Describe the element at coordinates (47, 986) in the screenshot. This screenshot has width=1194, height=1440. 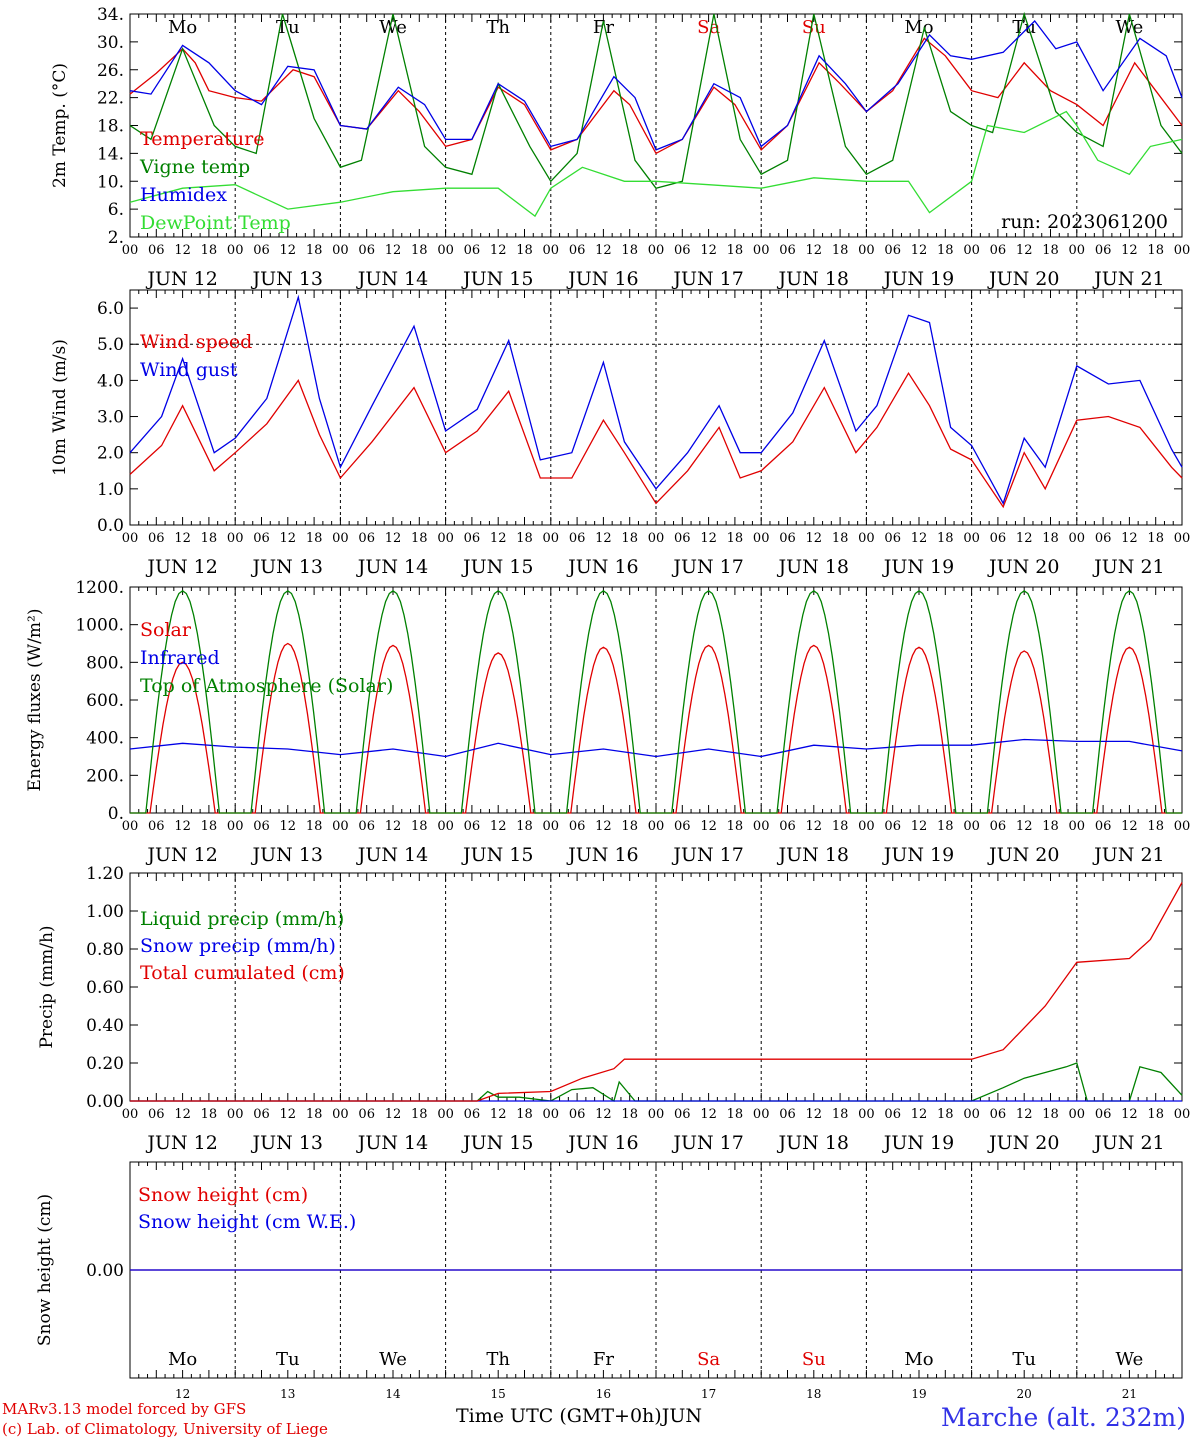
I see `y-axis-title: Precip (mm/h)` at that location.